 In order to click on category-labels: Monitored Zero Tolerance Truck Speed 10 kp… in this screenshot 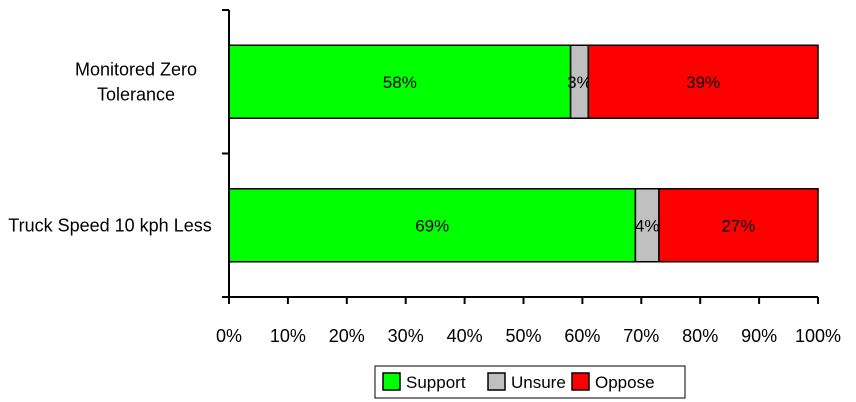, I will do `click(109, 147)`.